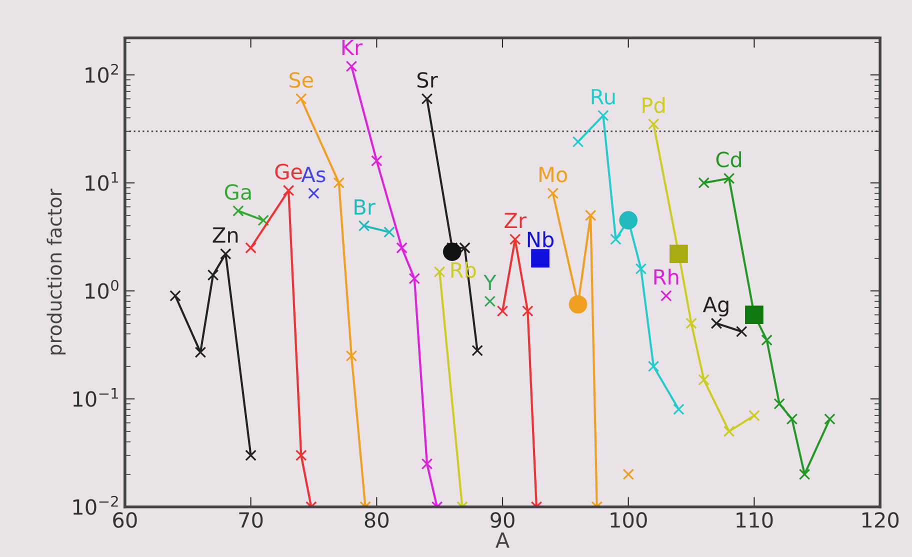 The width and height of the screenshot is (912, 557). Describe the element at coordinates (628, 520) in the screenshot. I see `x-tick-label: 100` at that location.